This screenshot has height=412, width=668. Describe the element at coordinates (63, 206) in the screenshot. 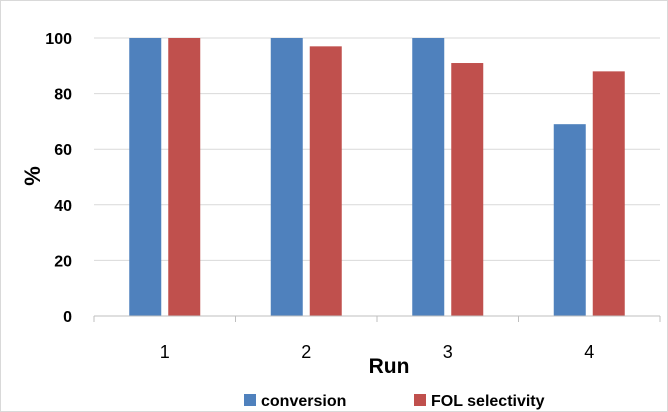

I see `y-tick-label: 40` at that location.